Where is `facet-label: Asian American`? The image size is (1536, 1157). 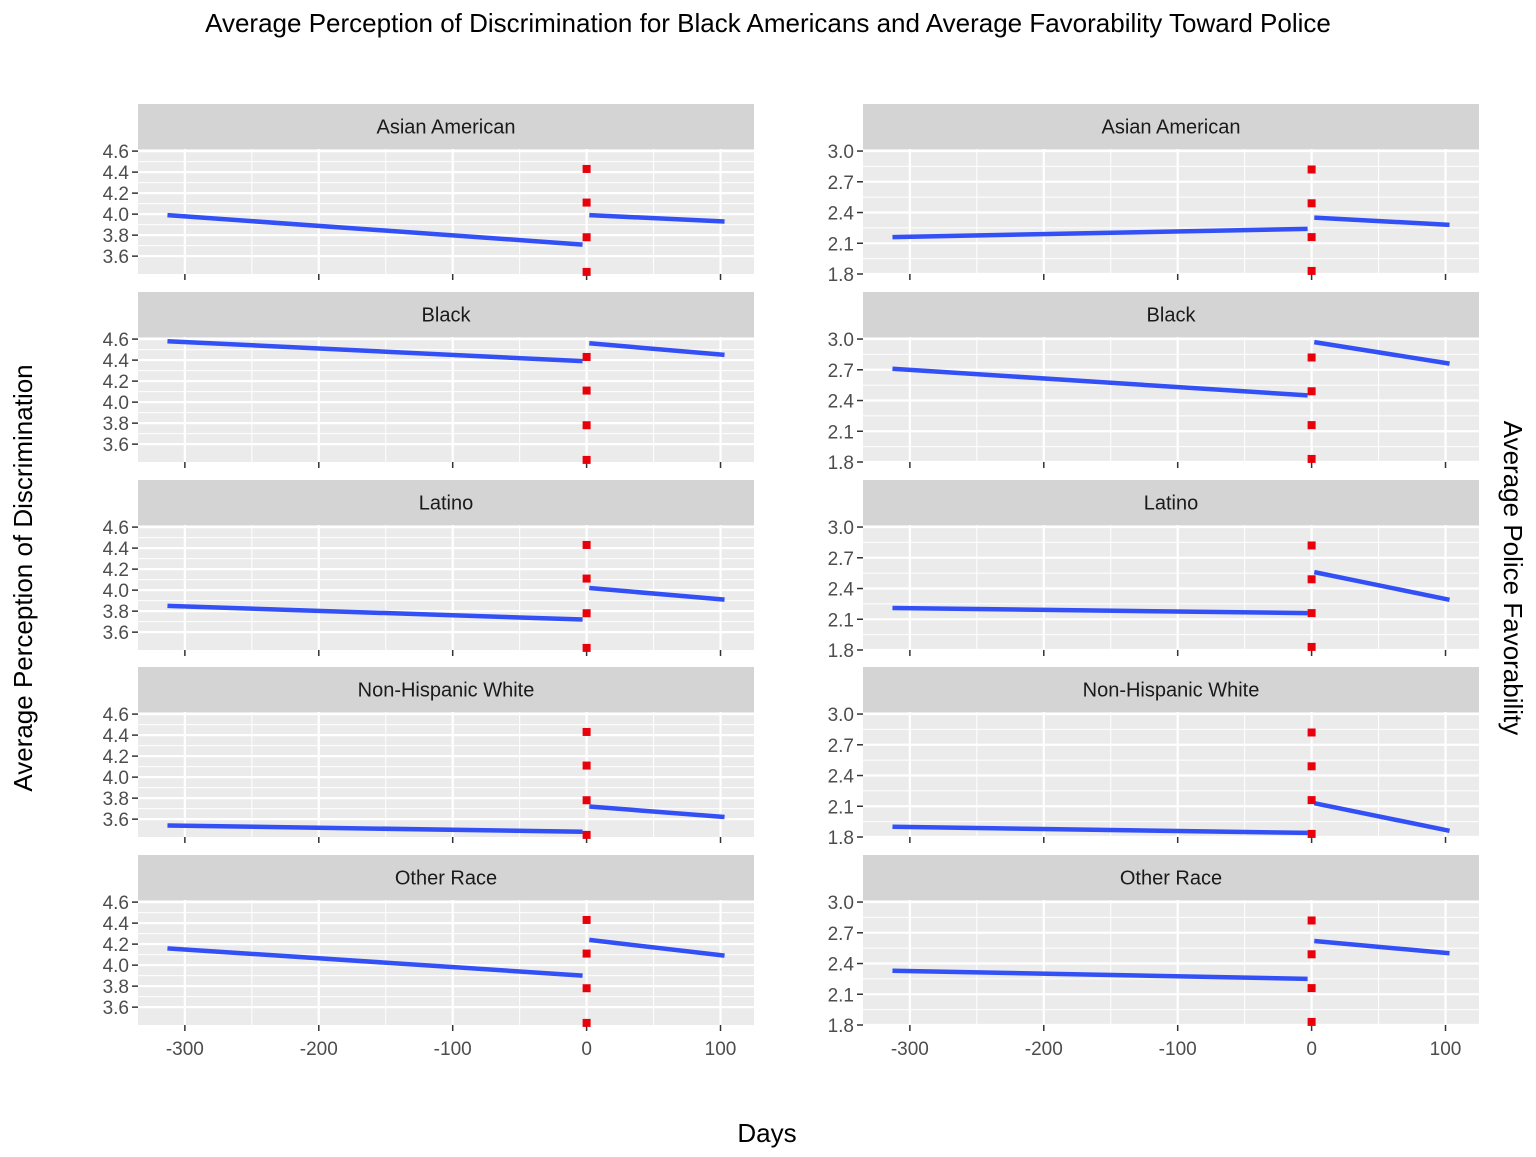 facet-label: Asian American is located at coordinates (1171, 128).